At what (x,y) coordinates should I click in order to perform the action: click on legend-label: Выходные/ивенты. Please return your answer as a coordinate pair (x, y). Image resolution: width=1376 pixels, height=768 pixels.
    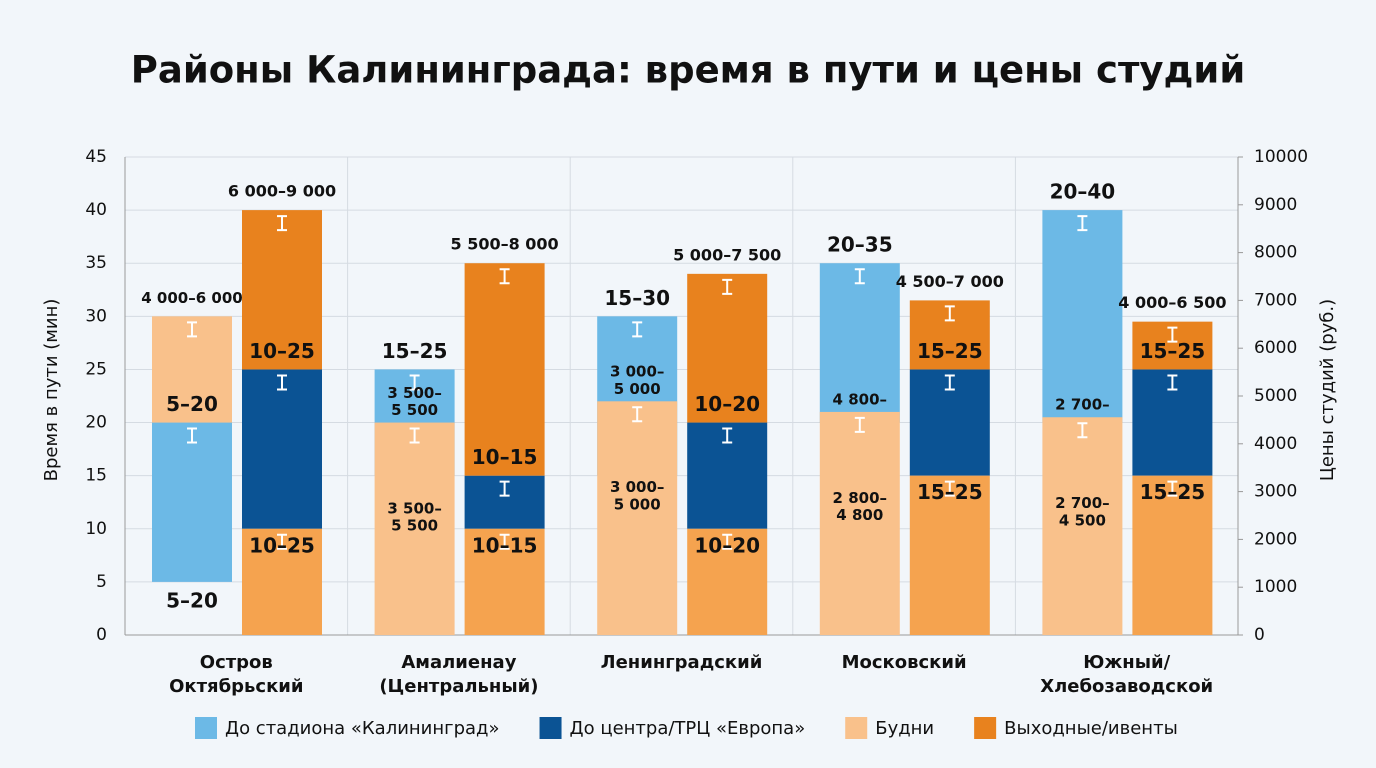
    Looking at the image, I should click on (1091, 728).